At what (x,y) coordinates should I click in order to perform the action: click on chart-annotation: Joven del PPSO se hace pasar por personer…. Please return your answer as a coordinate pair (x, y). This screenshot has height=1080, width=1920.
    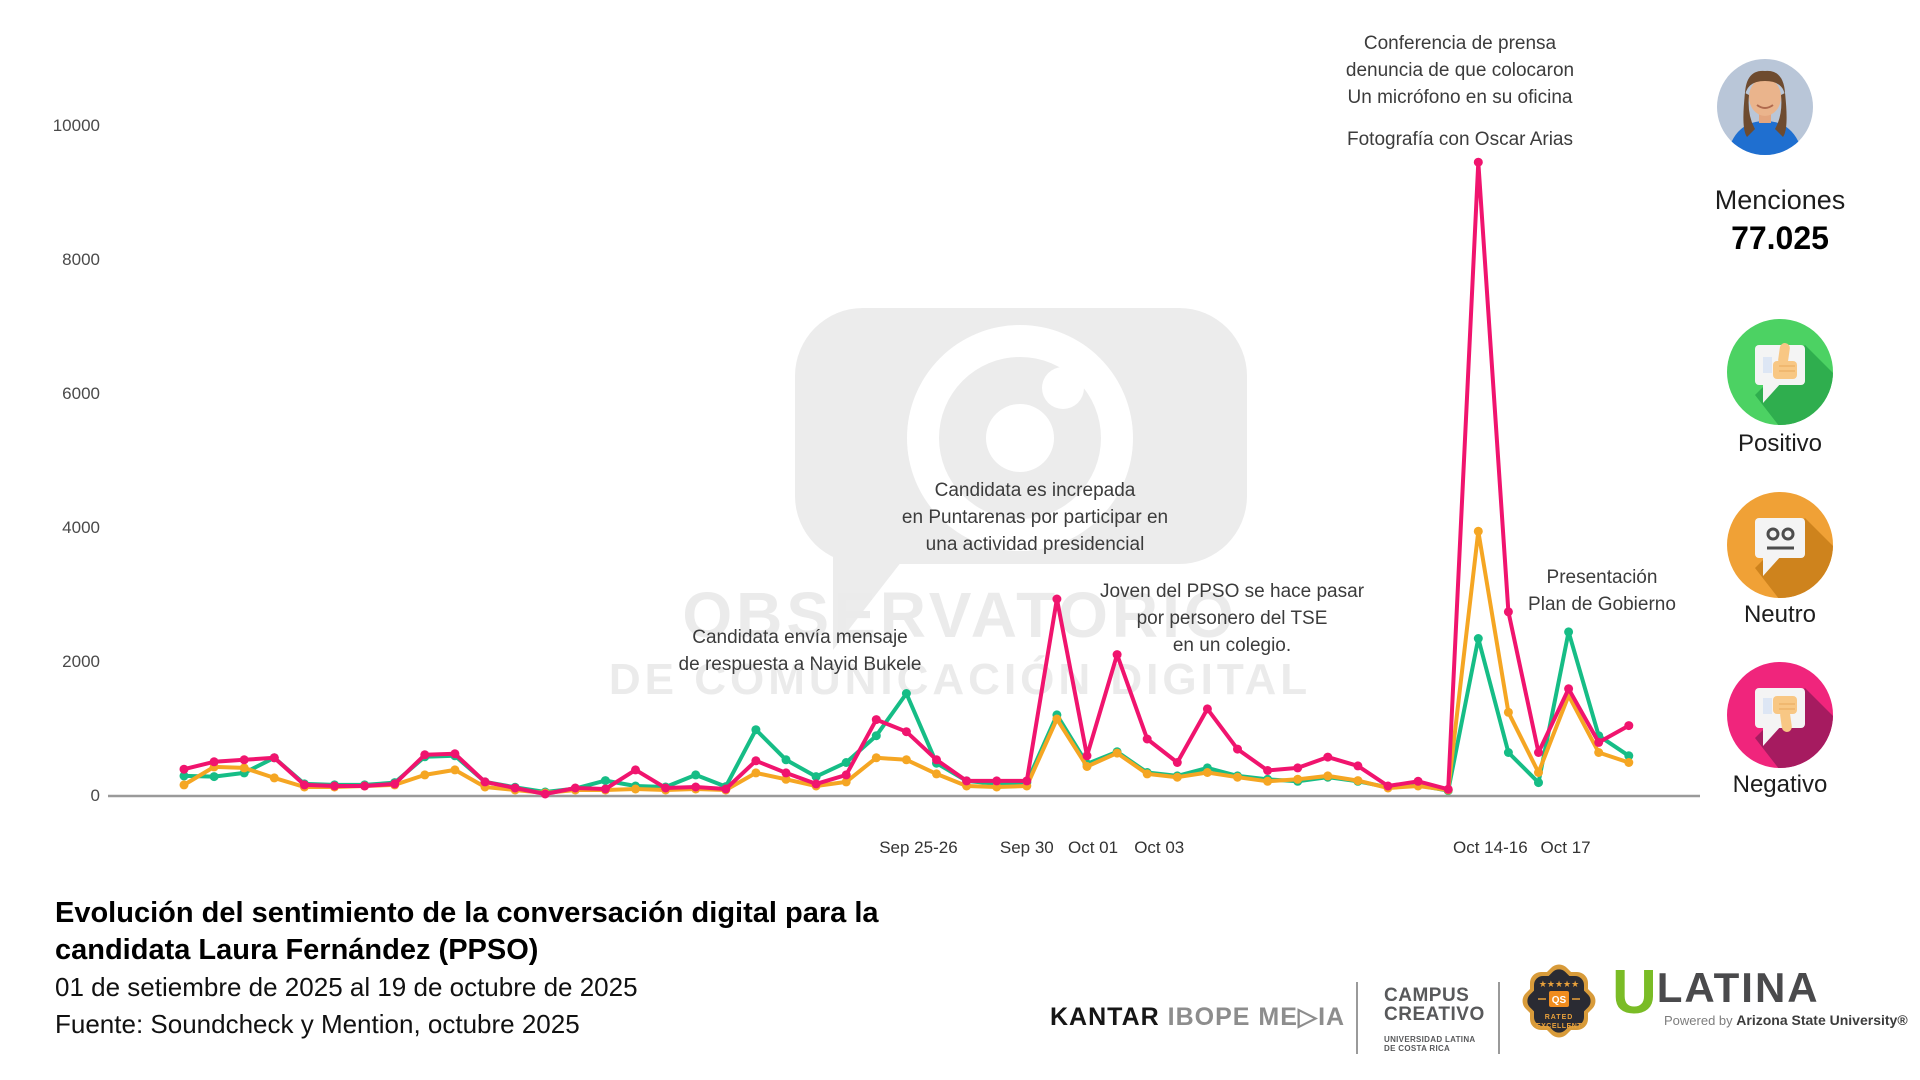
    Looking at the image, I should click on (1232, 618).